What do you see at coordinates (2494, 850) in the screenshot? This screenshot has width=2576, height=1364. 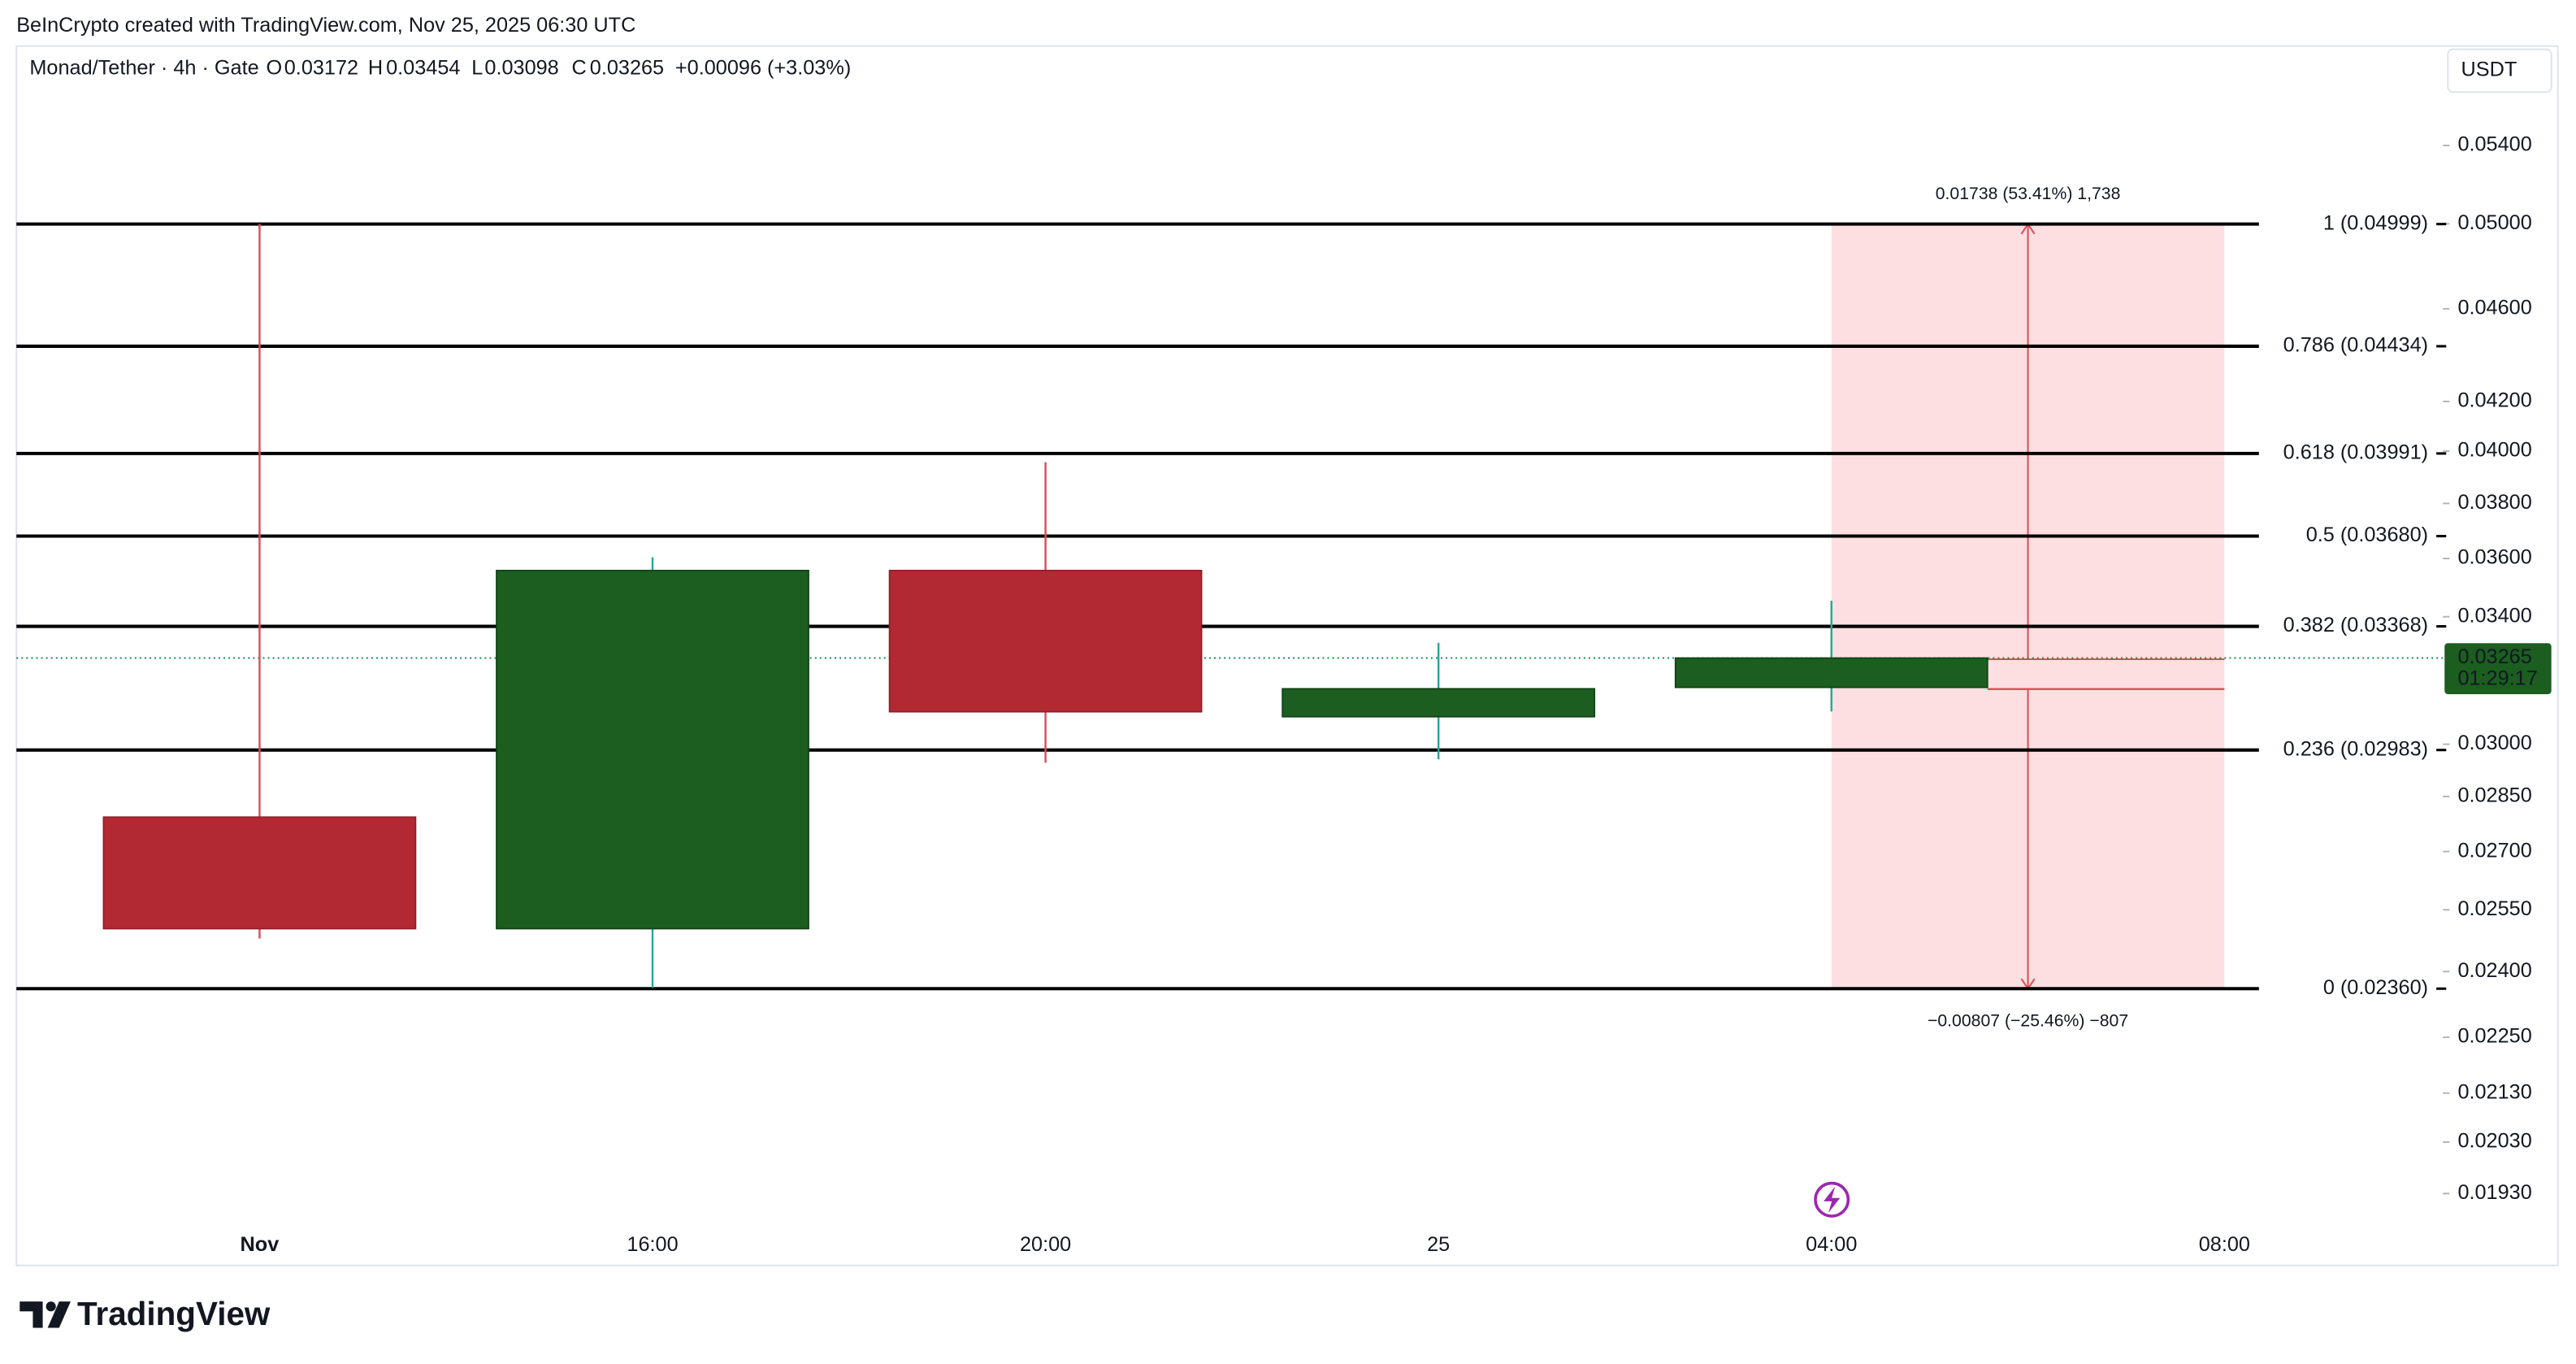 I see `y-tick-label: 0.02700` at bounding box center [2494, 850].